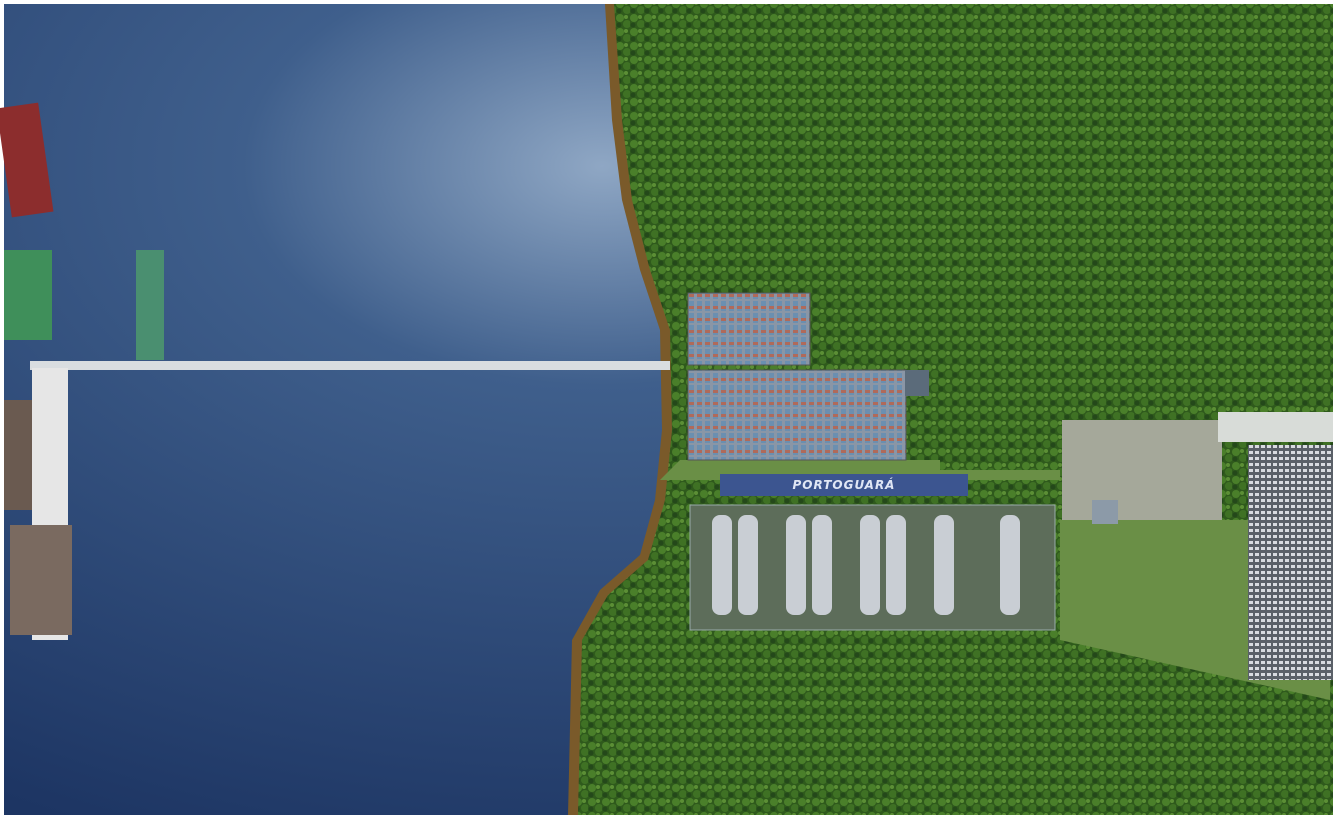 The image size is (1337, 819). What do you see at coordinates (1290, 562) in the screenshot?
I see `parking-lot` at bounding box center [1290, 562].